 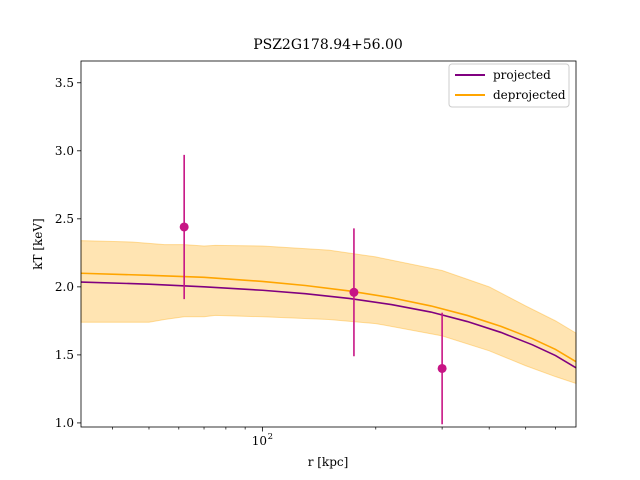 I want to click on y-axis: 1.0 1.5 2.0 2.5 3.0 3.5, so click(x=68, y=253).